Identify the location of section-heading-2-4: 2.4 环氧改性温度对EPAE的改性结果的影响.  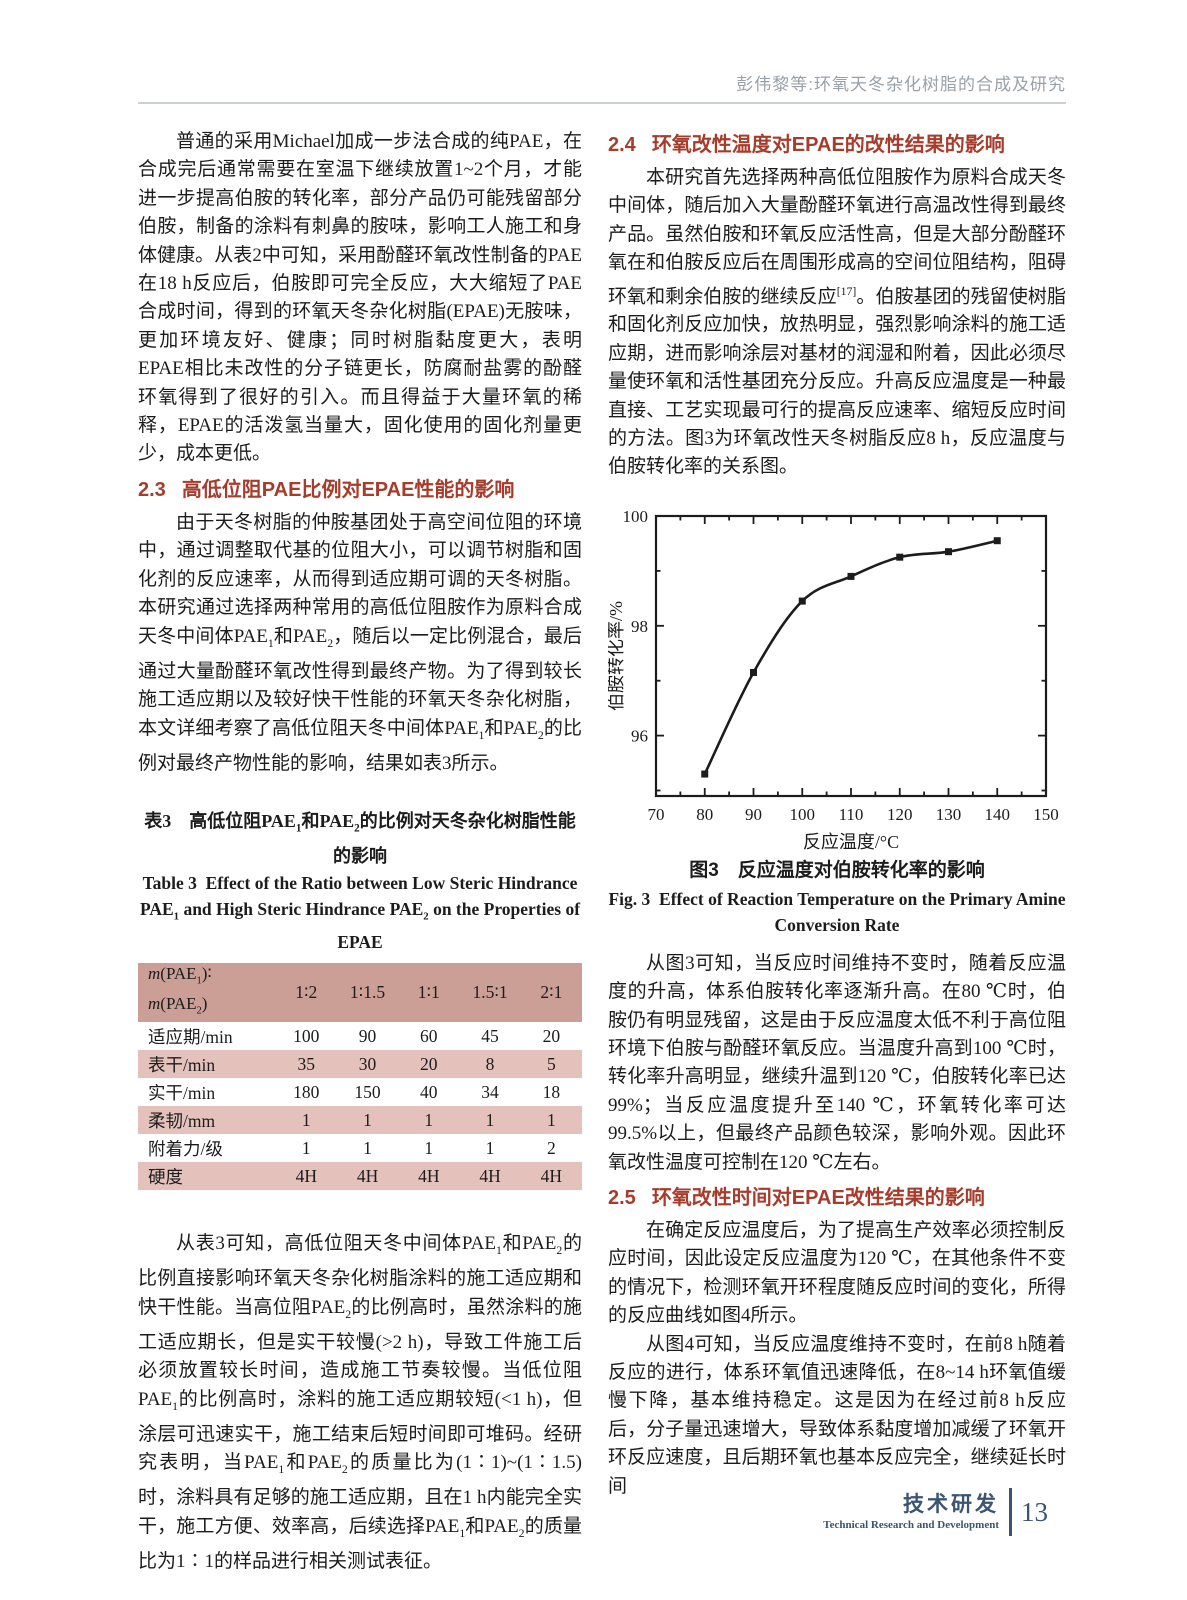
(837, 145).